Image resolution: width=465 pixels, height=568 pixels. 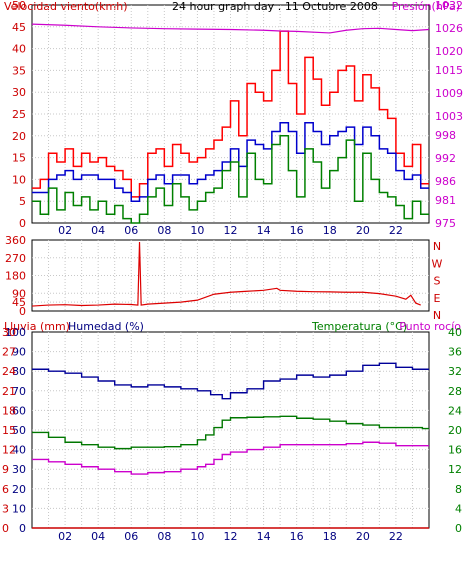 What do you see at coordinates (330, 536) in the screenshot?
I see `hour-tick-label-lower: 18` at bounding box center [330, 536].